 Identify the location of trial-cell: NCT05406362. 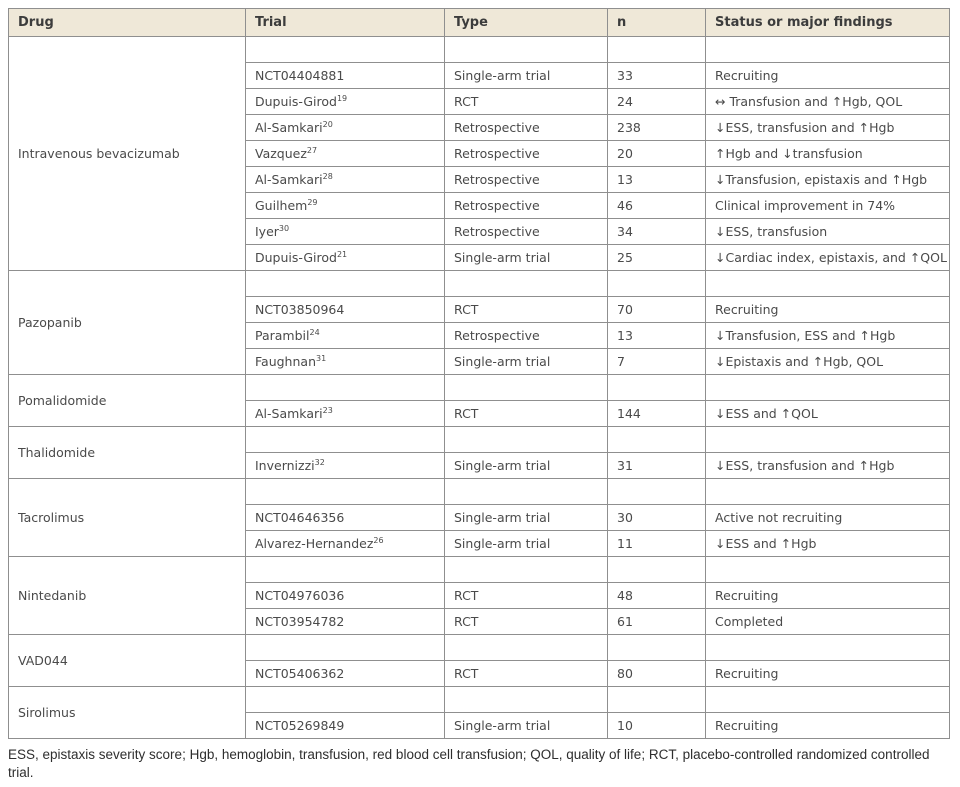
(345, 673).